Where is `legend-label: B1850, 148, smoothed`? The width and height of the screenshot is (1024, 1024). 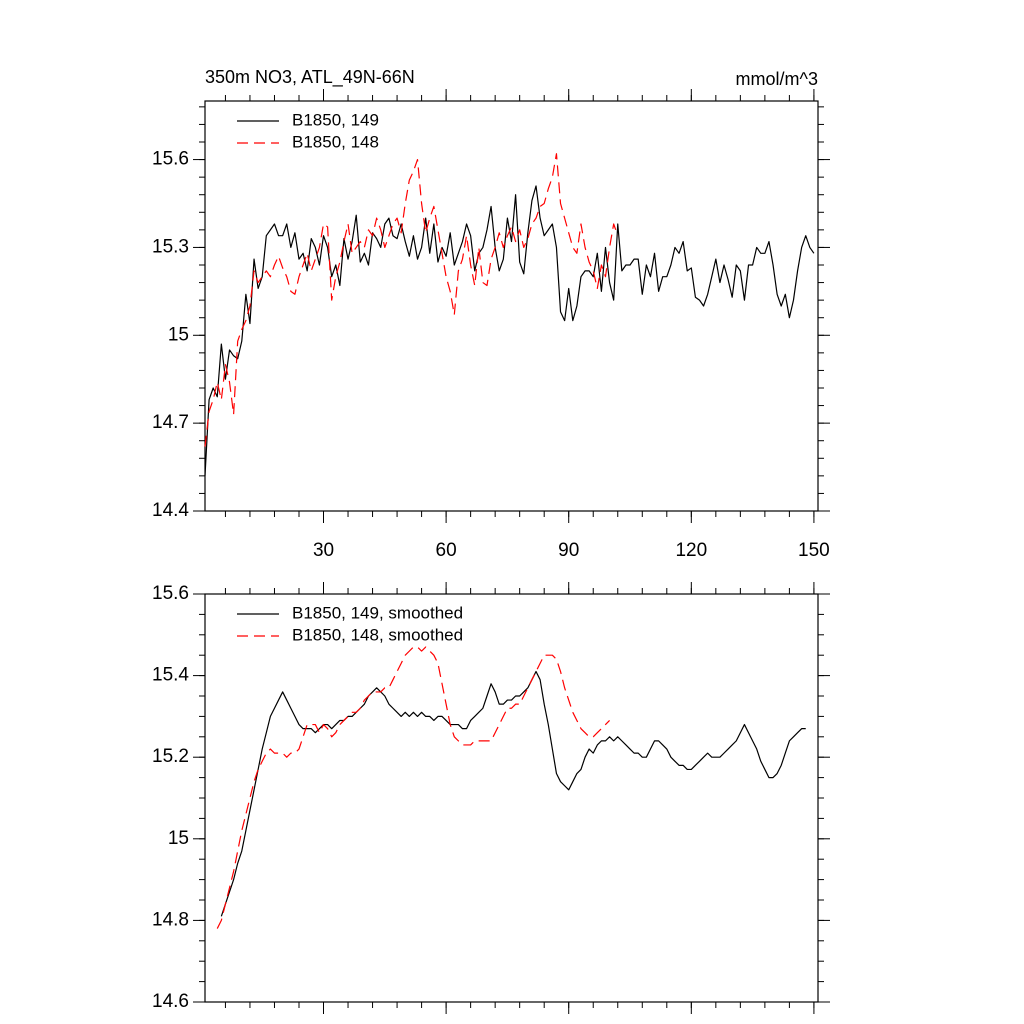 legend-label: B1850, 148, smoothed is located at coordinates (377, 634).